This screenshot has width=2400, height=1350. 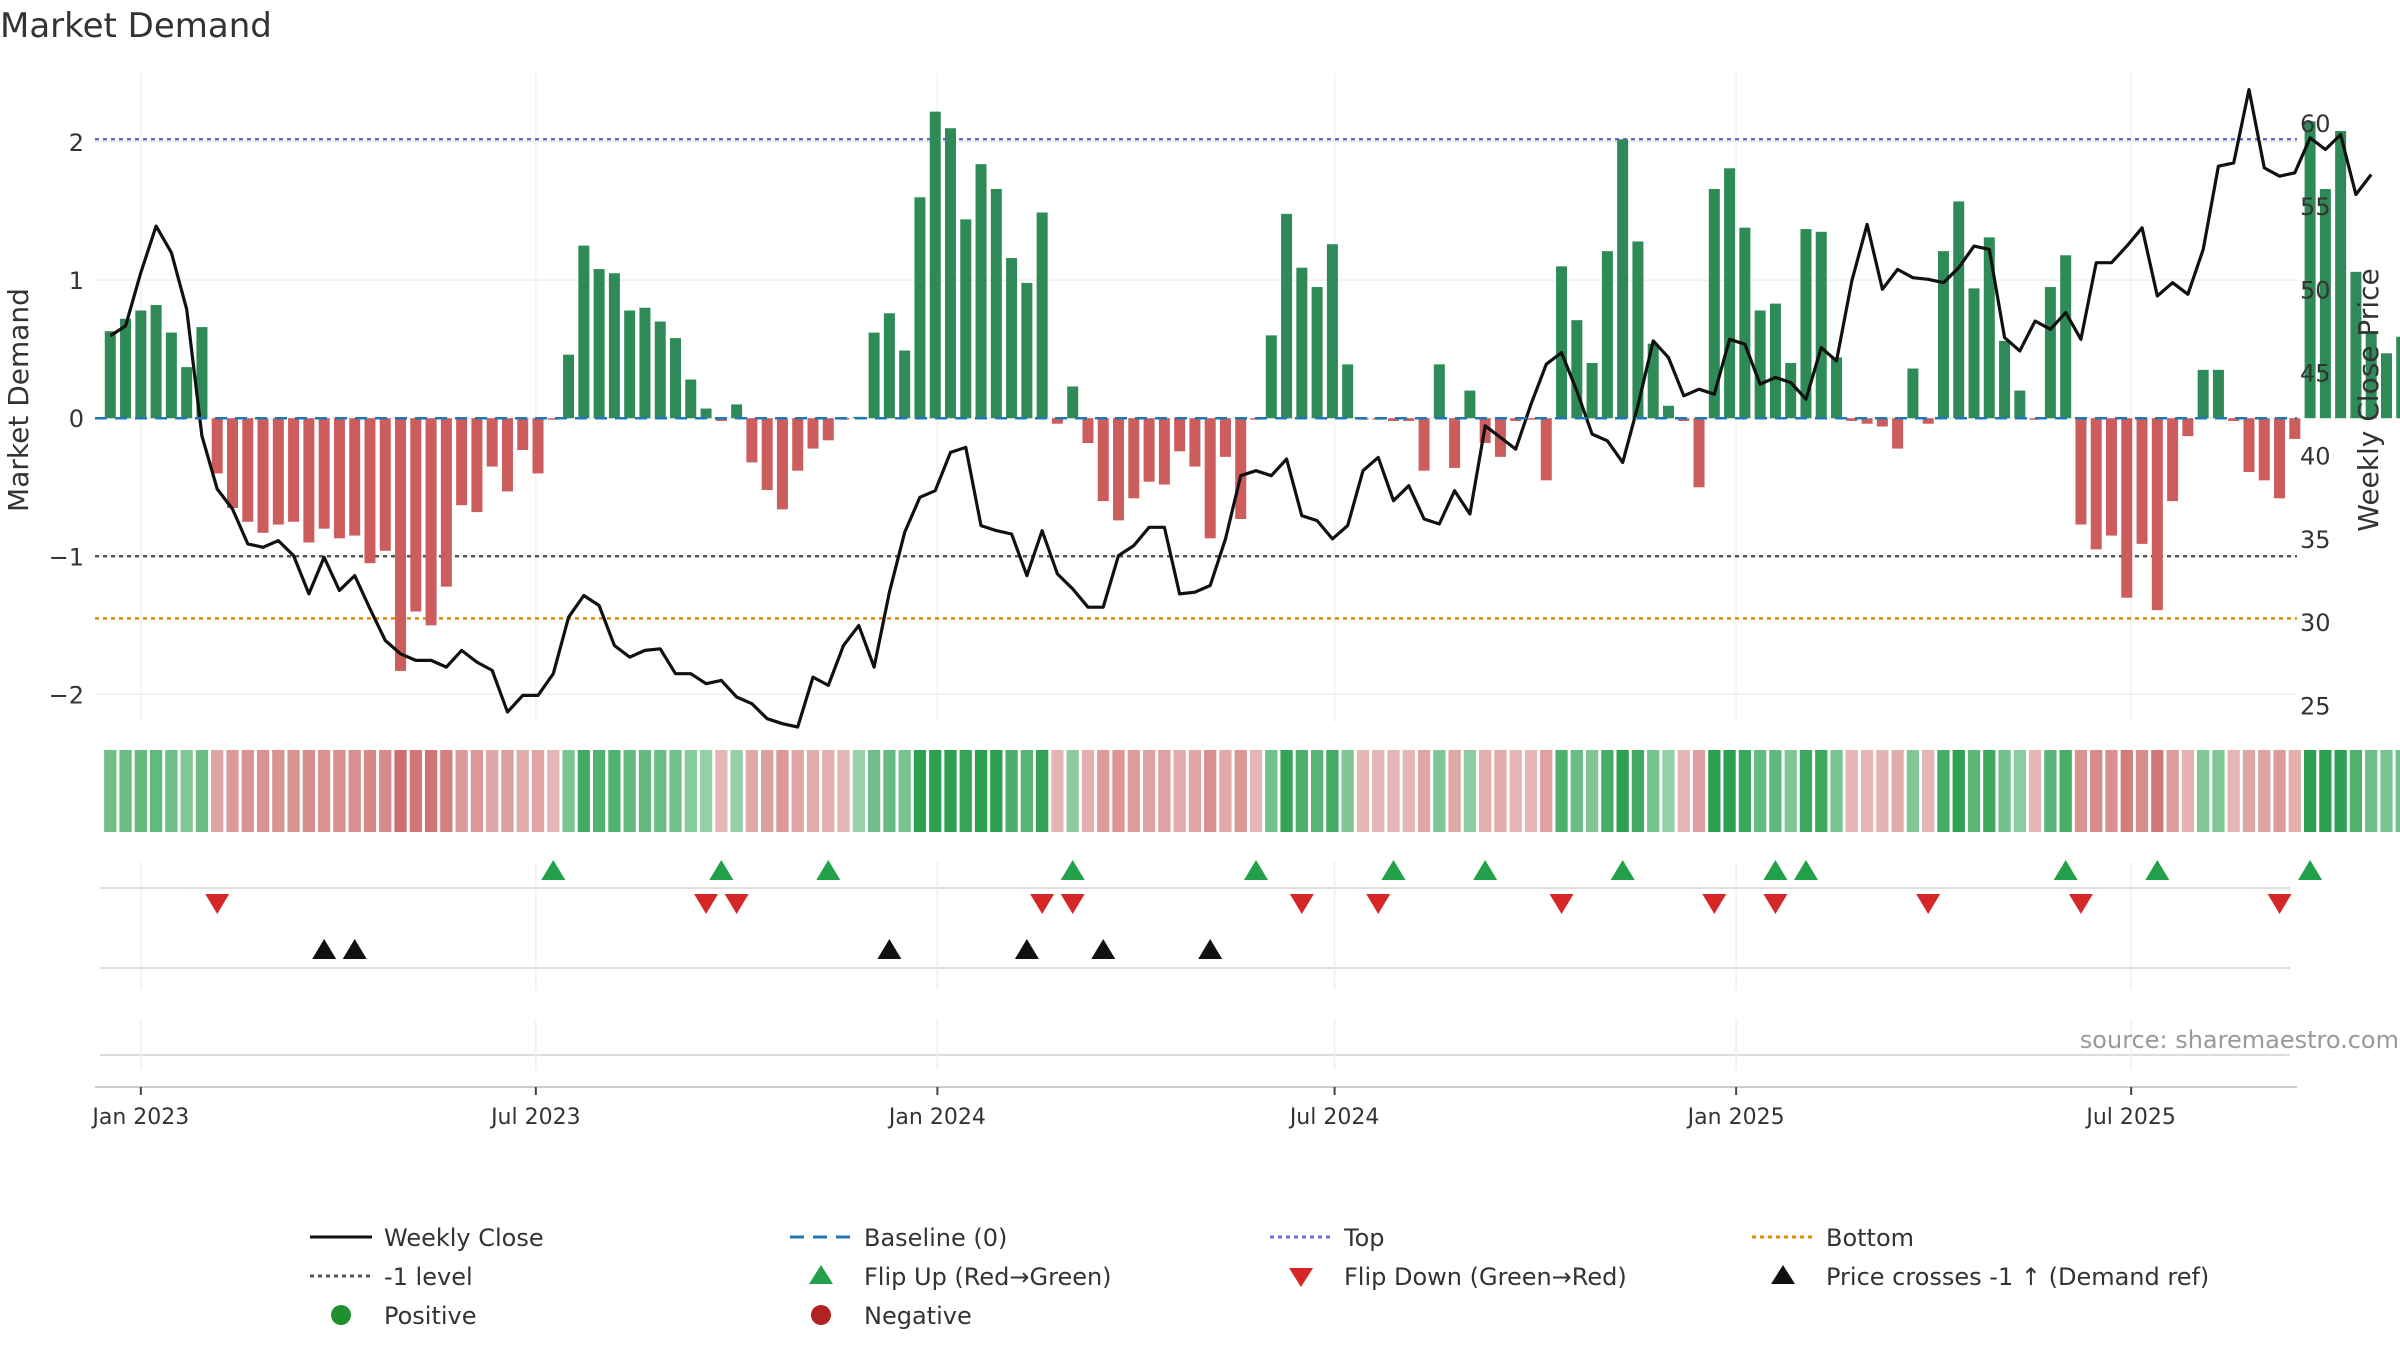 What do you see at coordinates (1026, 949) in the screenshot?
I see `price-cross-marker` at bounding box center [1026, 949].